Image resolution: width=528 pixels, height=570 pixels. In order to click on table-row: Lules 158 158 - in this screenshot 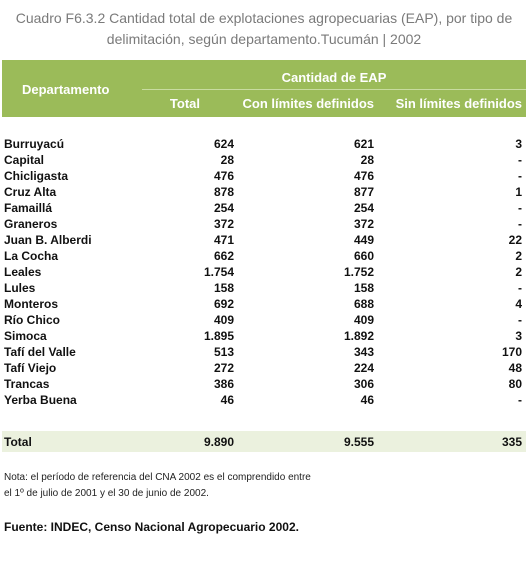, I will do `click(264, 288)`.